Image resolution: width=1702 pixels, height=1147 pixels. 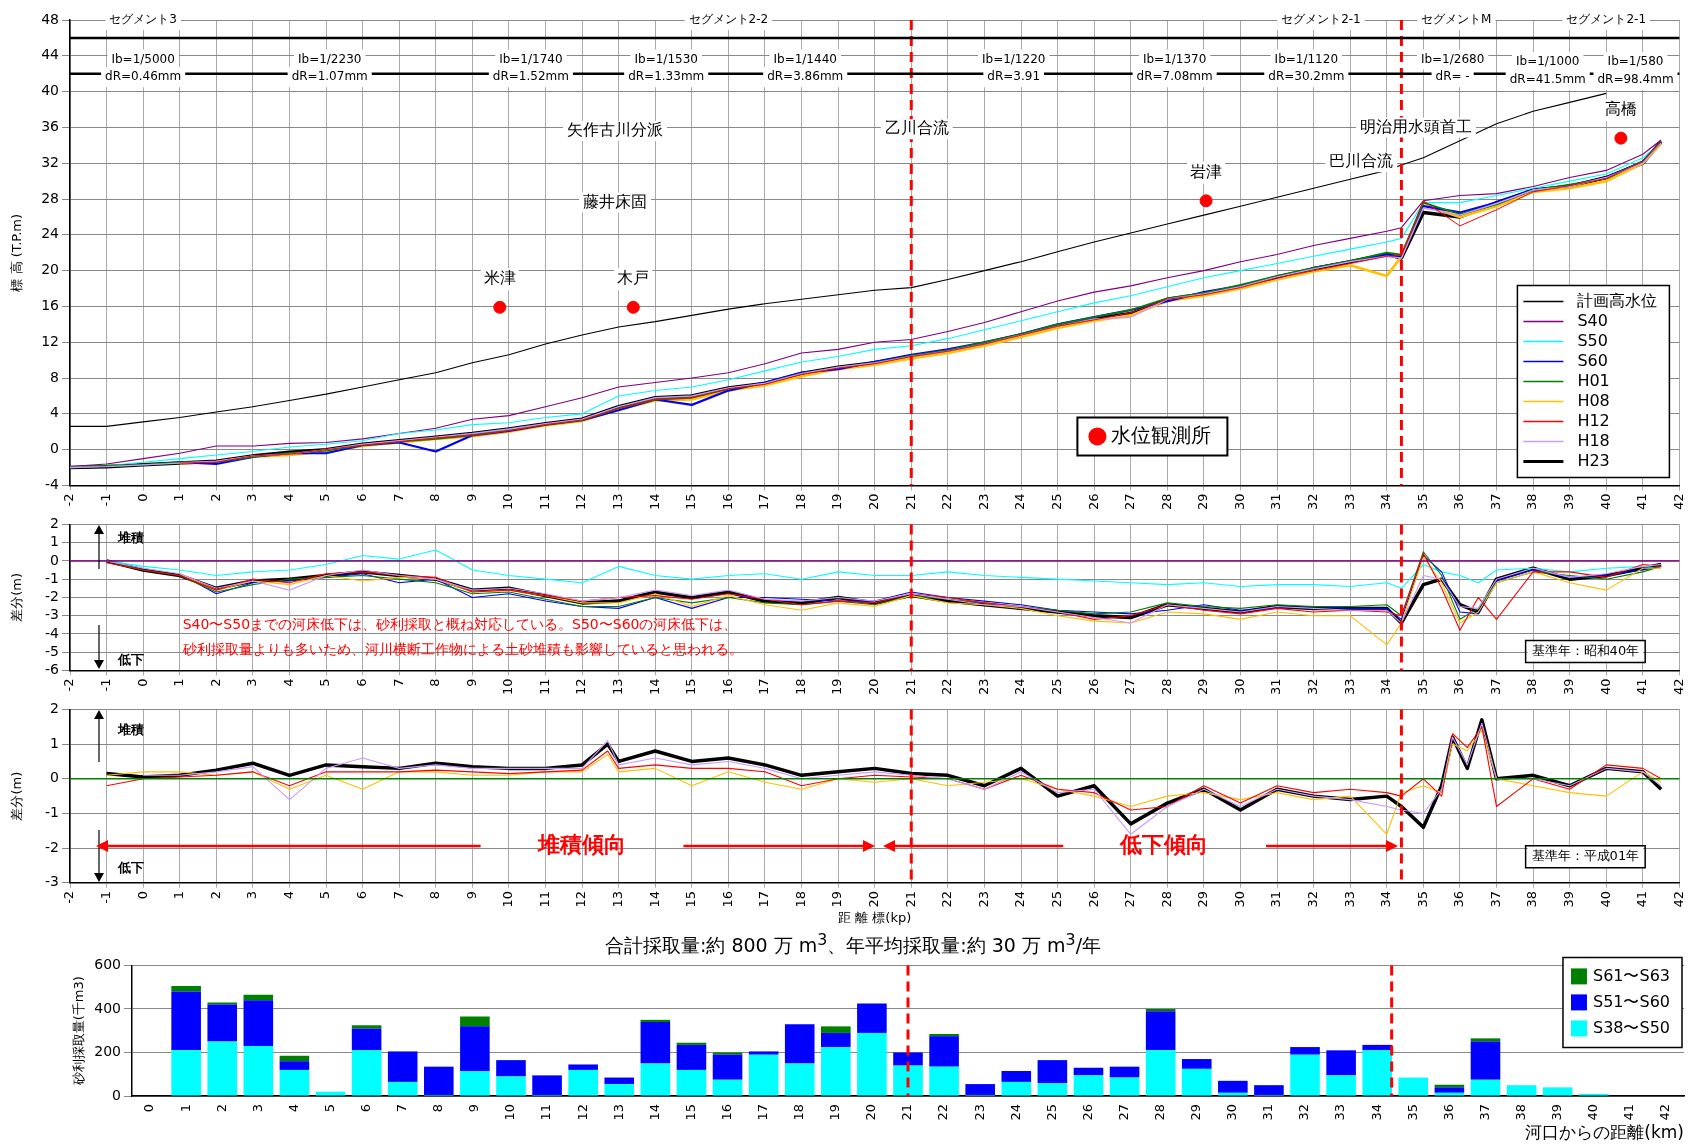 What do you see at coordinates (398, 895) in the screenshot?
I see `x-tick-label: 7` at bounding box center [398, 895].